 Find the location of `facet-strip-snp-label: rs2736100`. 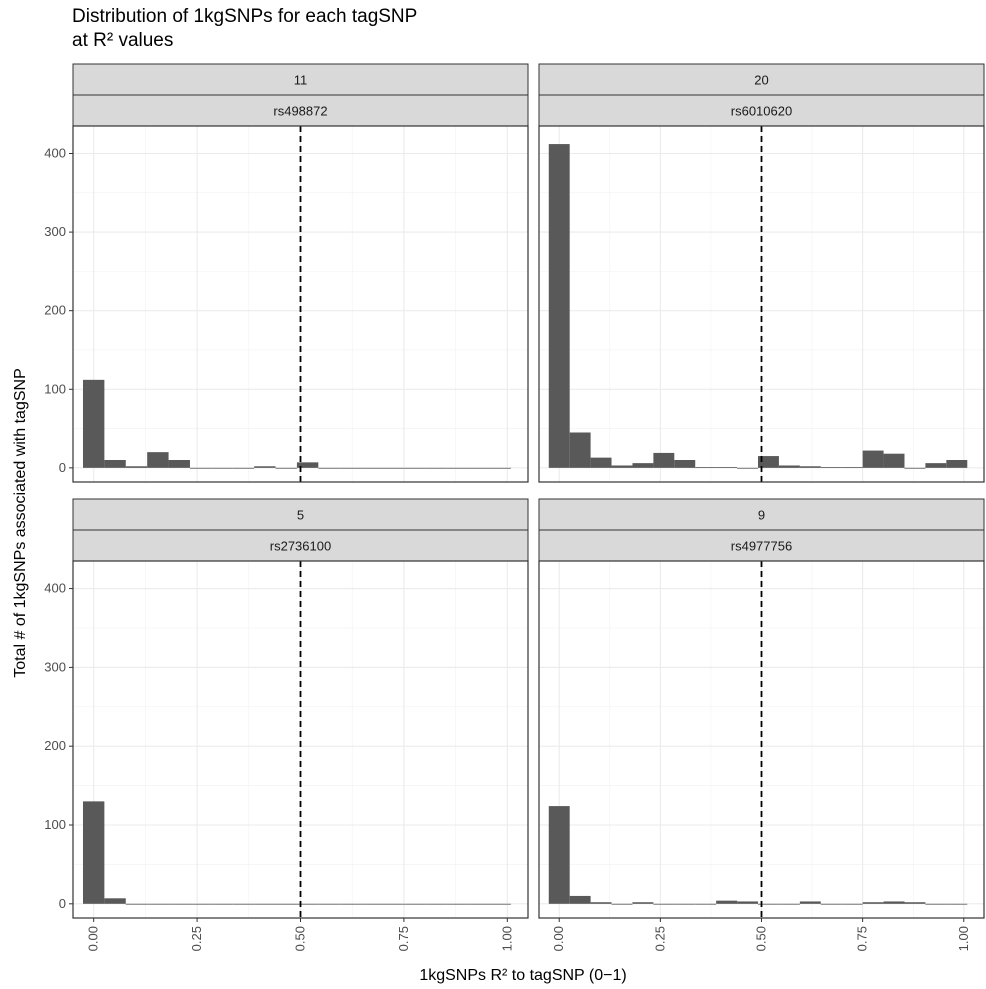

facet-strip-snp-label: rs2736100 is located at coordinates (300, 546).